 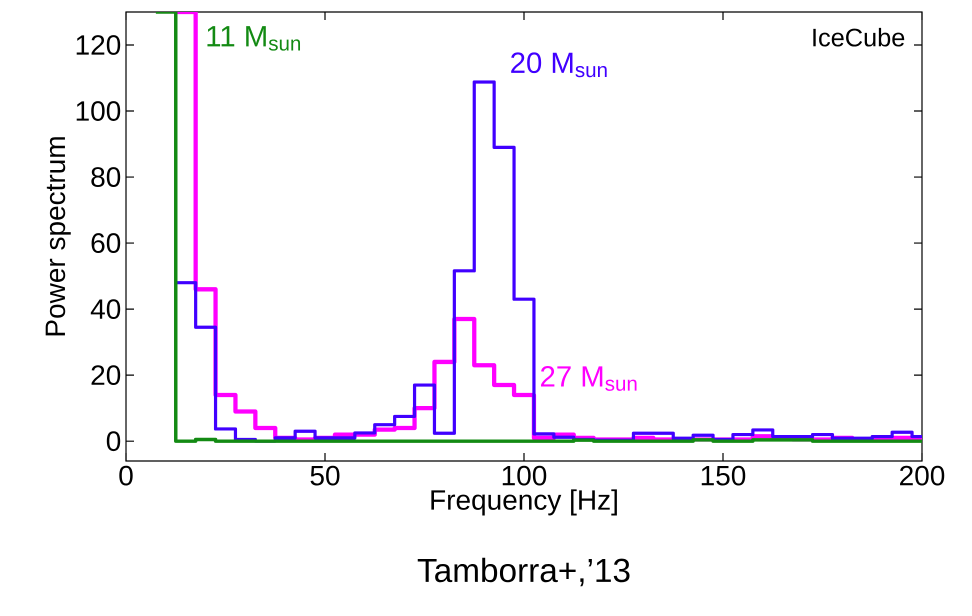 What do you see at coordinates (325, 476) in the screenshot?
I see `x-tick-label: 50` at bounding box center [325, 476].